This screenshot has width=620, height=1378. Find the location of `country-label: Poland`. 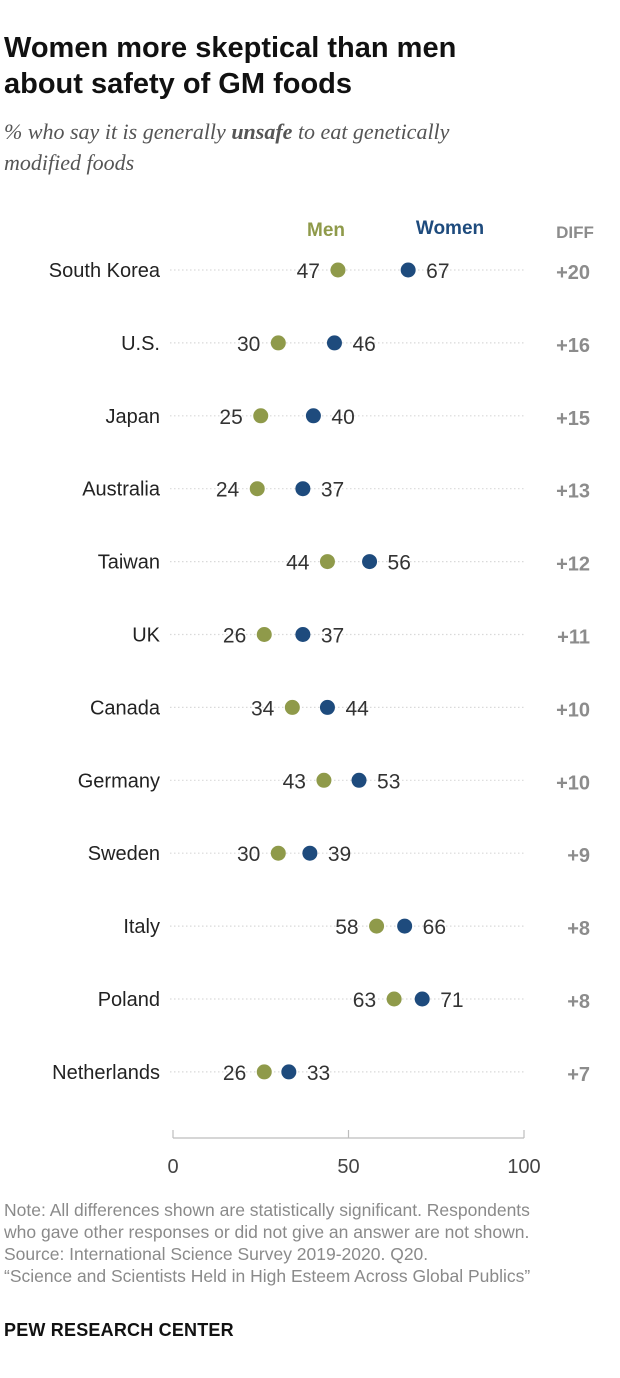

country-label: Poland is located at coordinates (129, 1000).